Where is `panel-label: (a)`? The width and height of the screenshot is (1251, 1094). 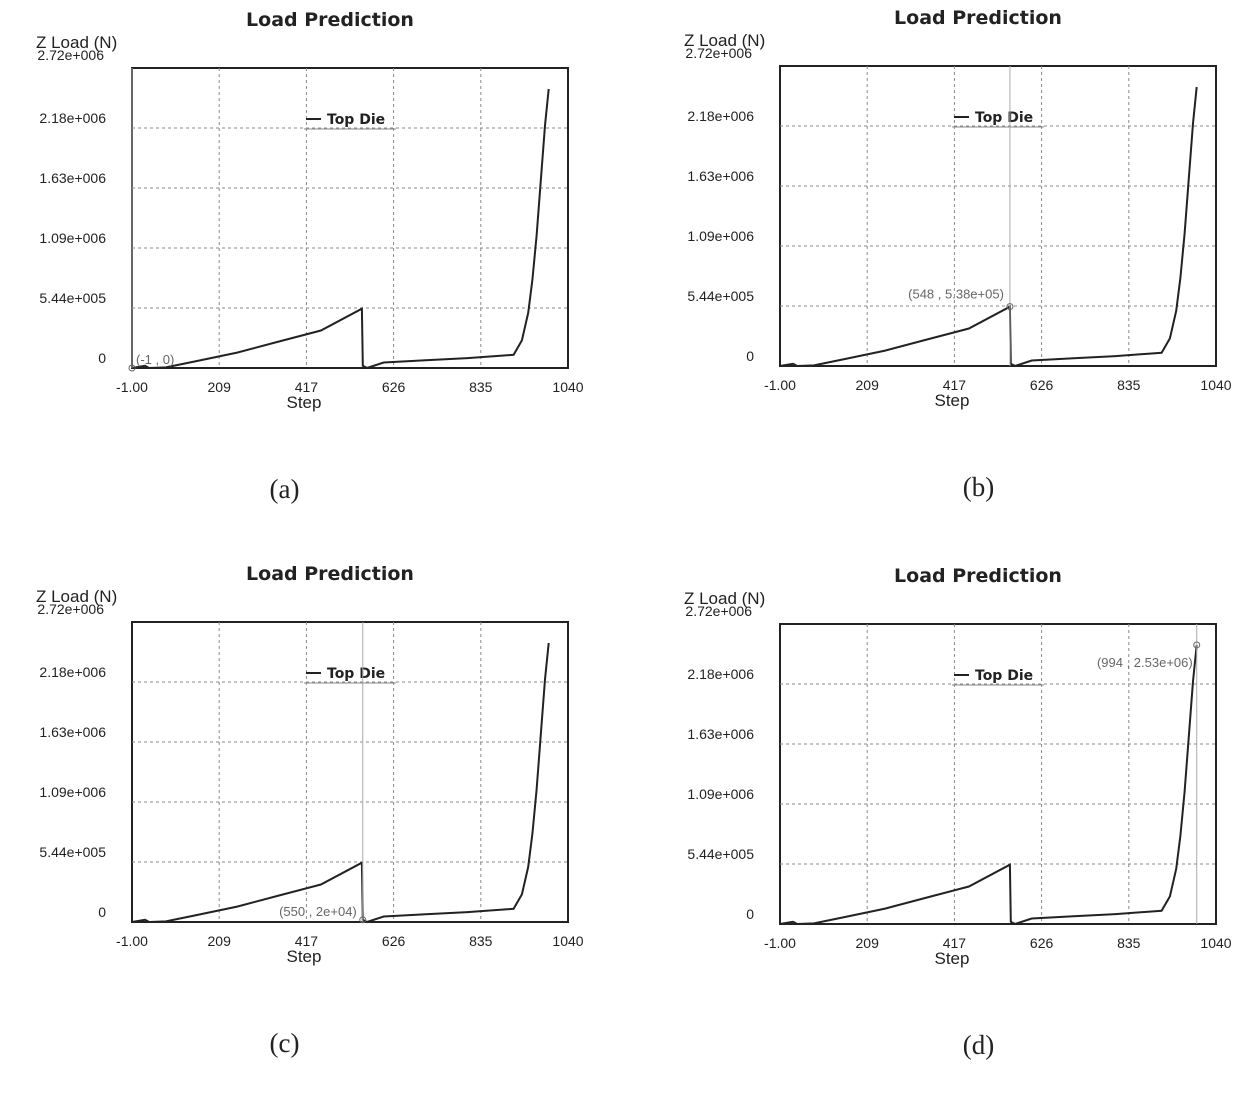
panel-label: (a) is located at coordinates (284, 489).